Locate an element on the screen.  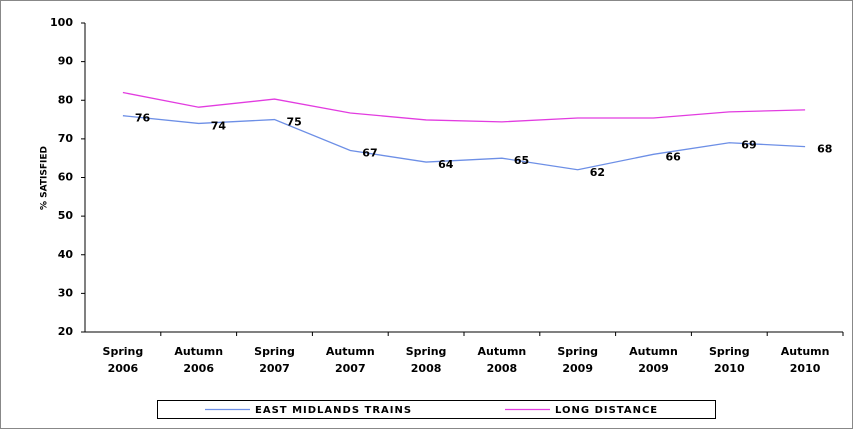
data-label: 64 is located at coordinates (446, 164).